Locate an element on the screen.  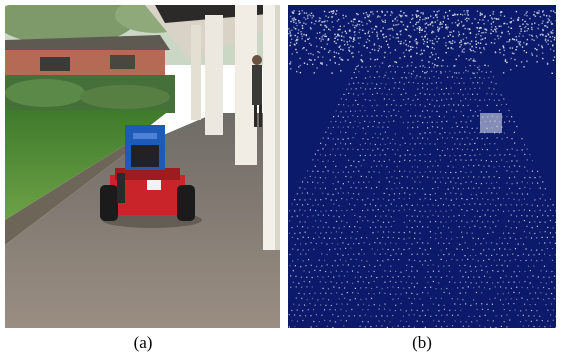
caption-a: (a) is located at coordinates (143, 342).